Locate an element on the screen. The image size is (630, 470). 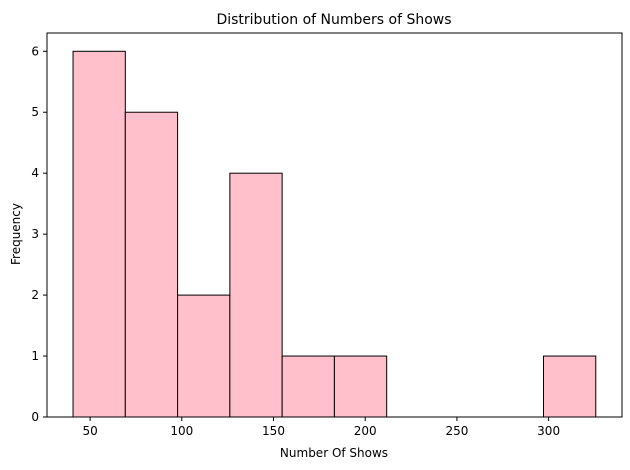
x-tick-label: 50 is located at coordinates (89, 431).